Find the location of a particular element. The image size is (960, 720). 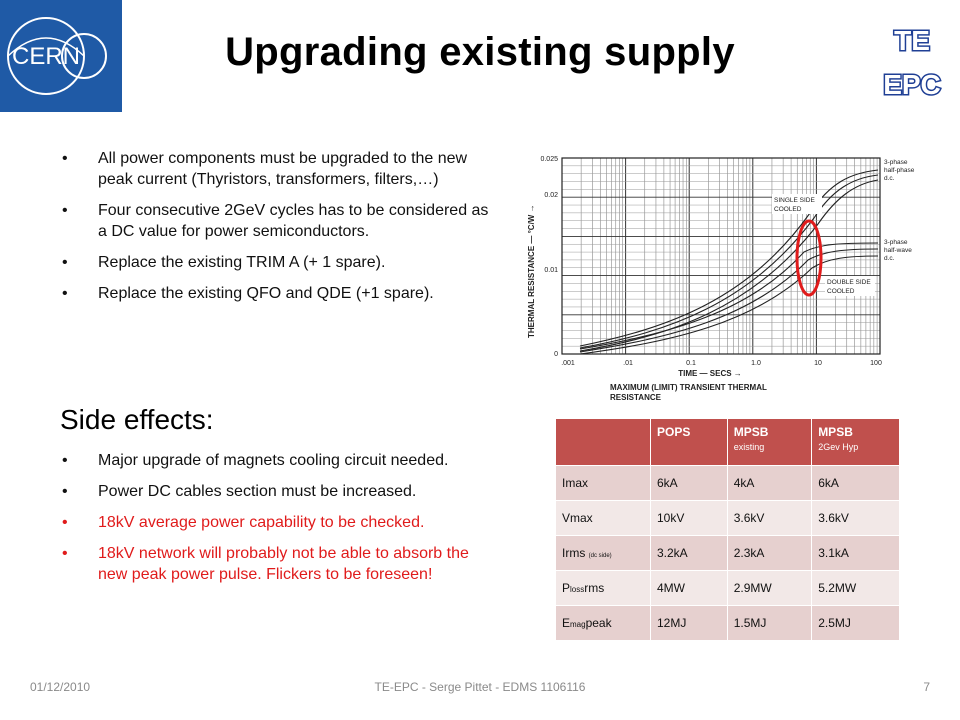

footer-page-number: 7 is located at coordinates (926, 687).